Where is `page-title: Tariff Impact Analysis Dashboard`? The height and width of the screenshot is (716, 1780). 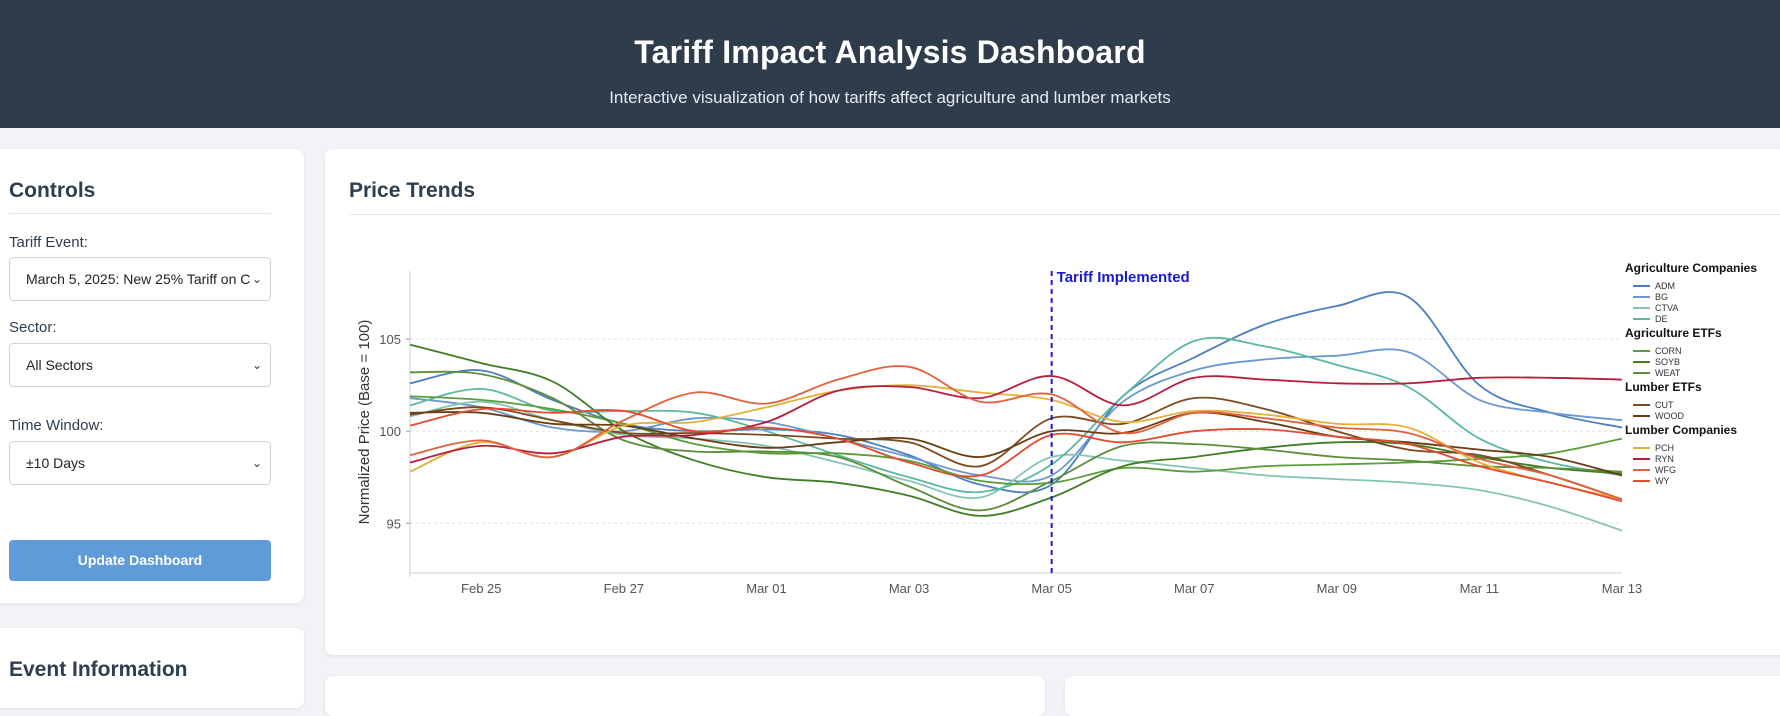 page-title: Tariff Impact Analysis Dashboard is located at coordinates (890, 52).